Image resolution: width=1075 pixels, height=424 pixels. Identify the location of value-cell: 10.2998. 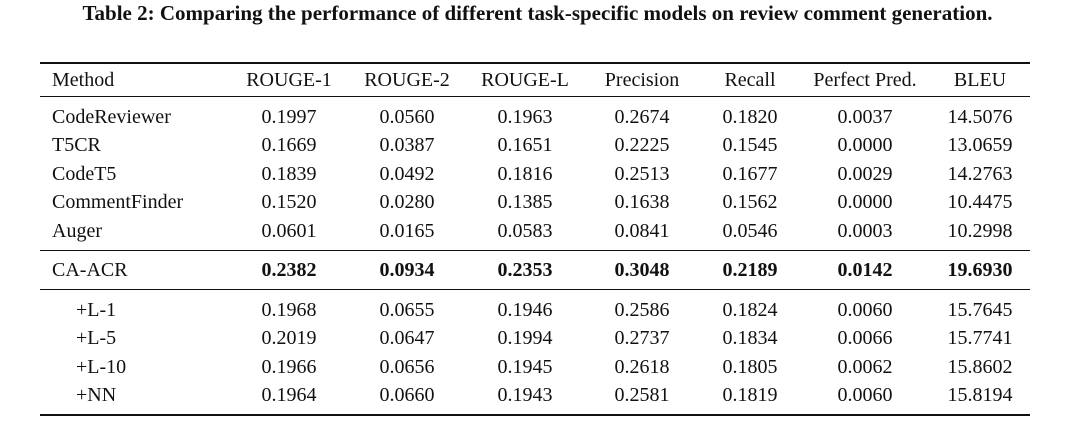
(980, 230).